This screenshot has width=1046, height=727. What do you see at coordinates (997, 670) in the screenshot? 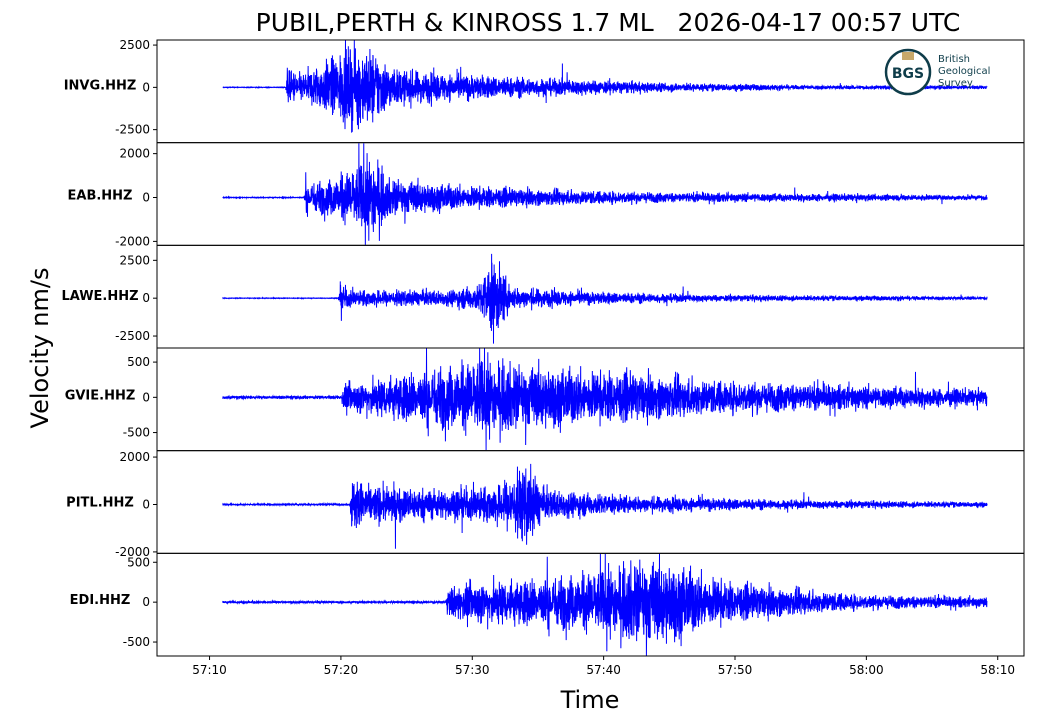
I see `x-tick-label: 58:10` at bounding box center [997, 670].